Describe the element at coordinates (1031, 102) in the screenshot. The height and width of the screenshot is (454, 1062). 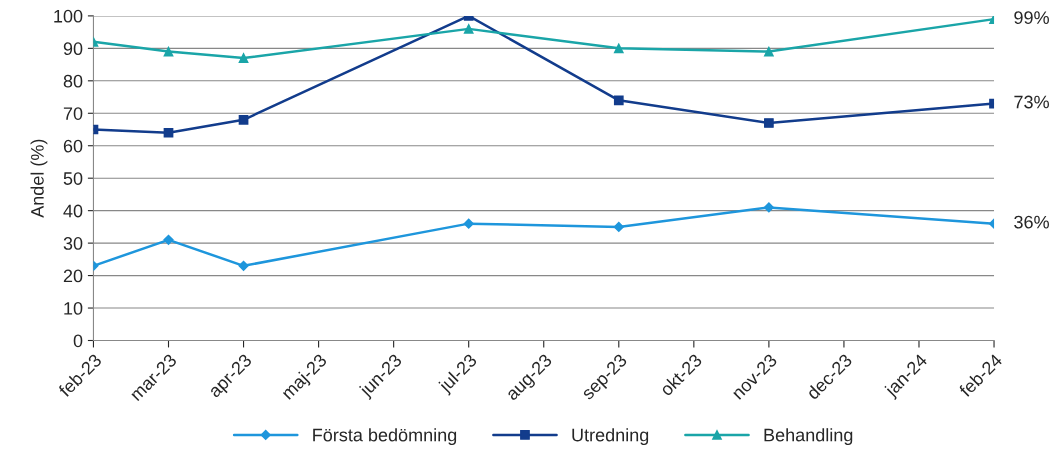
I see `data-label: 73%` at that location.